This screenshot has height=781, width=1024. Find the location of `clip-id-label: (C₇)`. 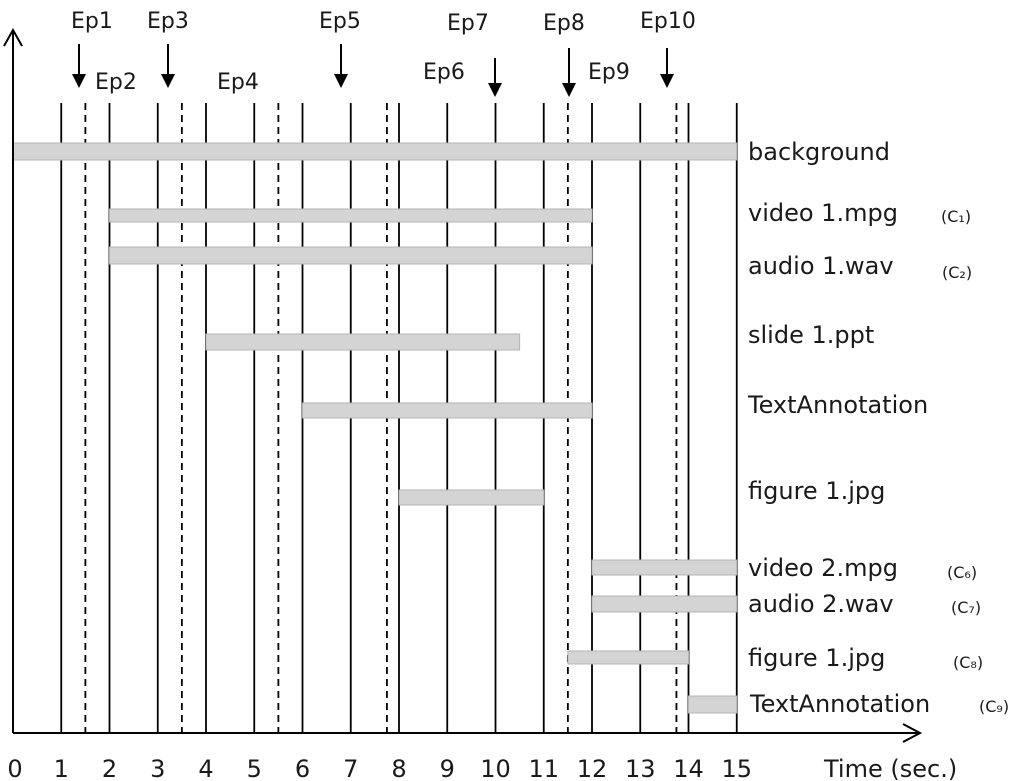

clip-id-label: (C₇) is located at coordinates (966, 607).